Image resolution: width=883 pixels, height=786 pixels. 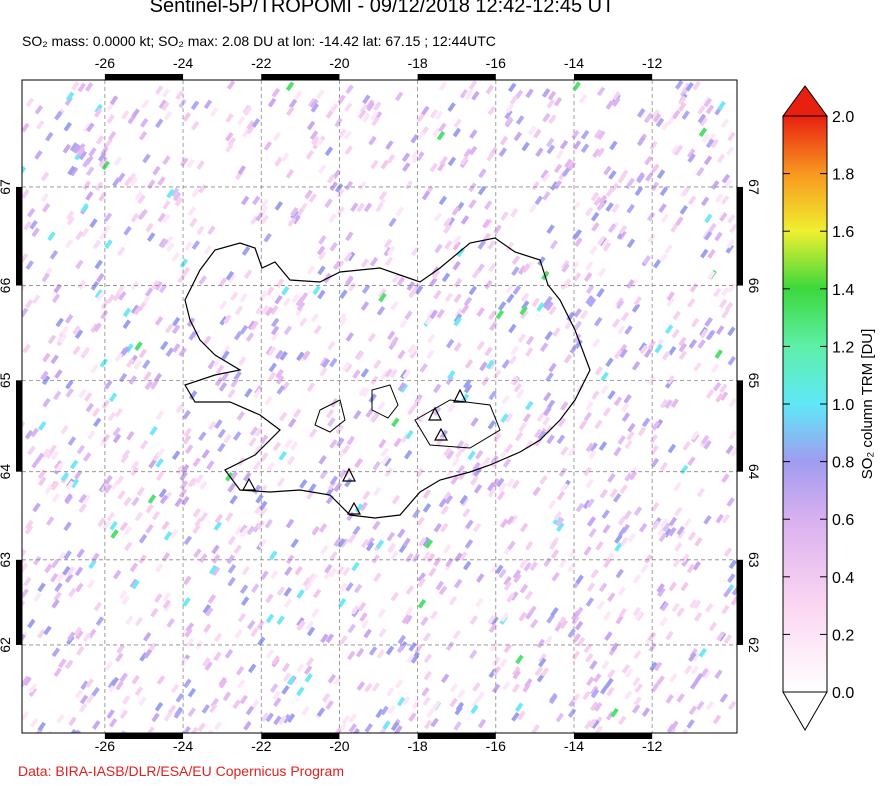 What do you see at coordinates (183, 746) in the screenshot?
I see `x-tick-label: -24` at bounding box center [183, 746].